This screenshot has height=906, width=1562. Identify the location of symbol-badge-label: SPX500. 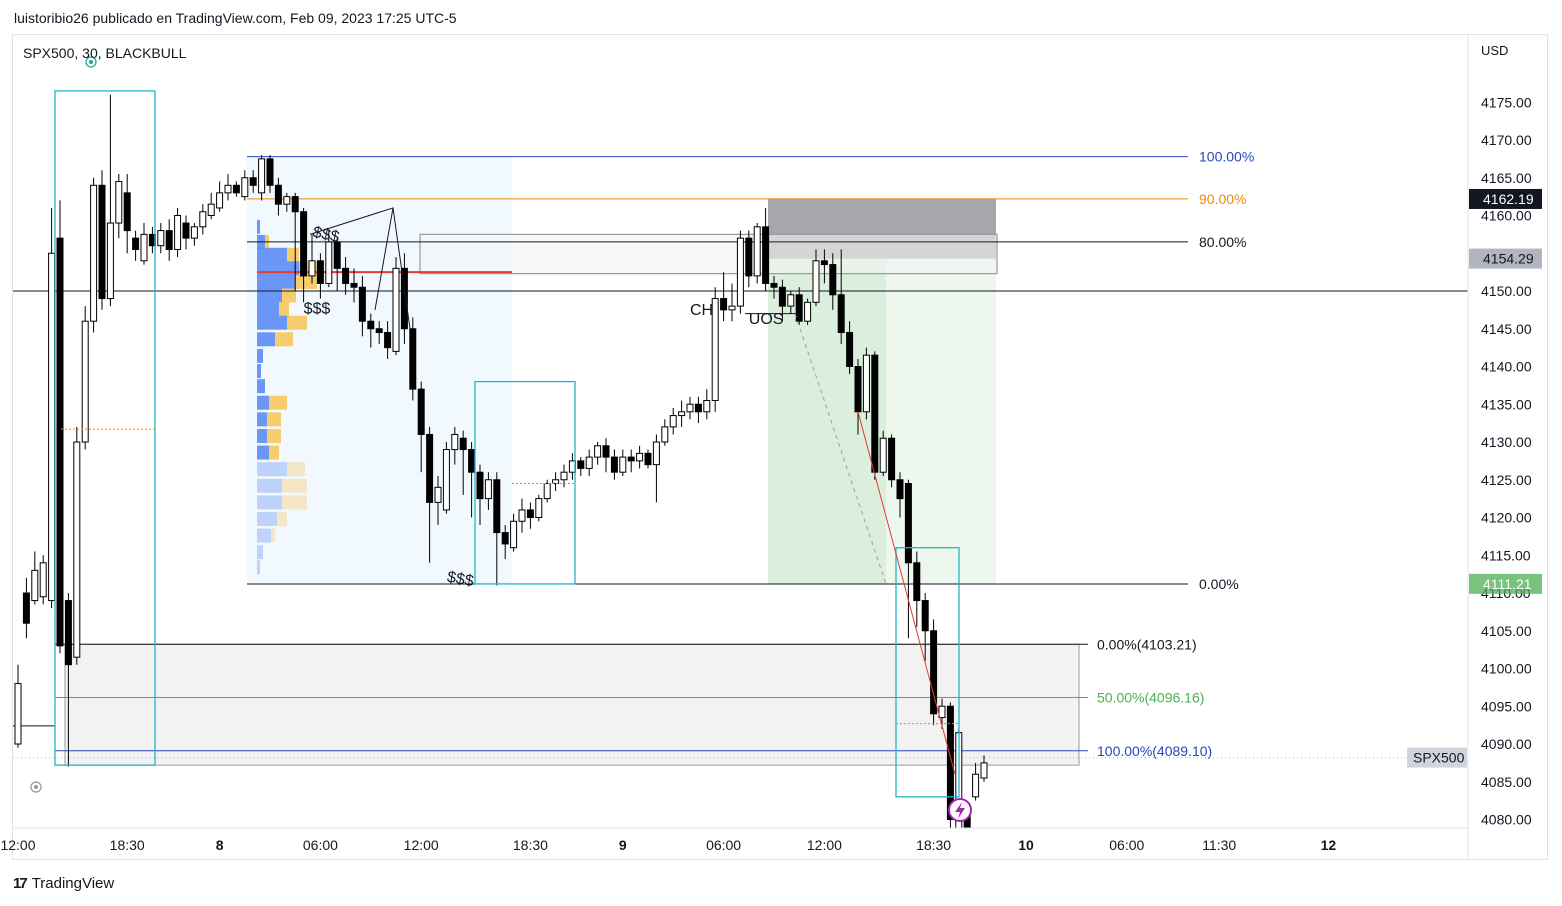
(1439, 758).